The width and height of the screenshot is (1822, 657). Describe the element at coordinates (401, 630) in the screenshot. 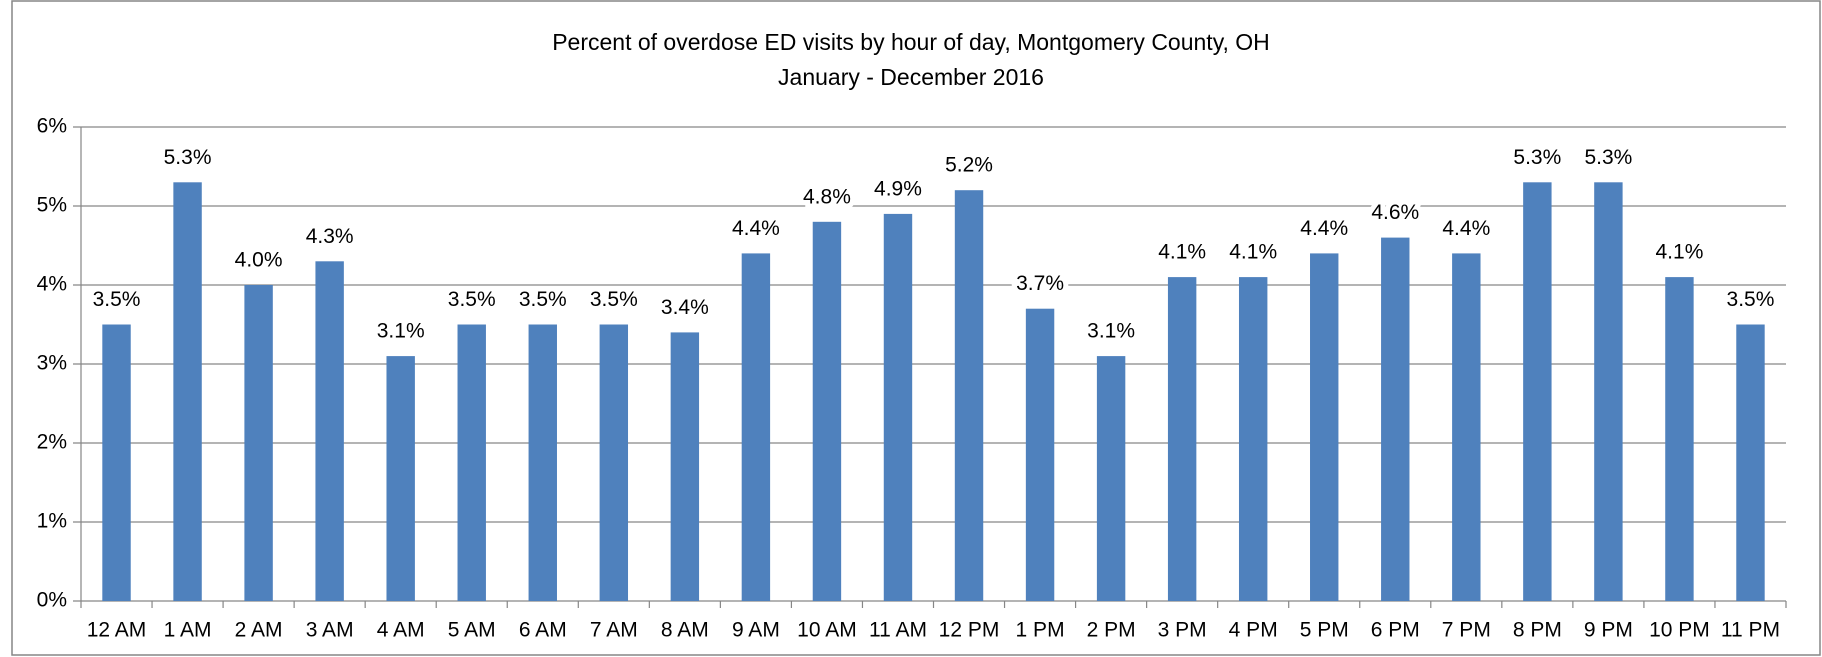

I see `x-tick-label: 4 AM` at that location.